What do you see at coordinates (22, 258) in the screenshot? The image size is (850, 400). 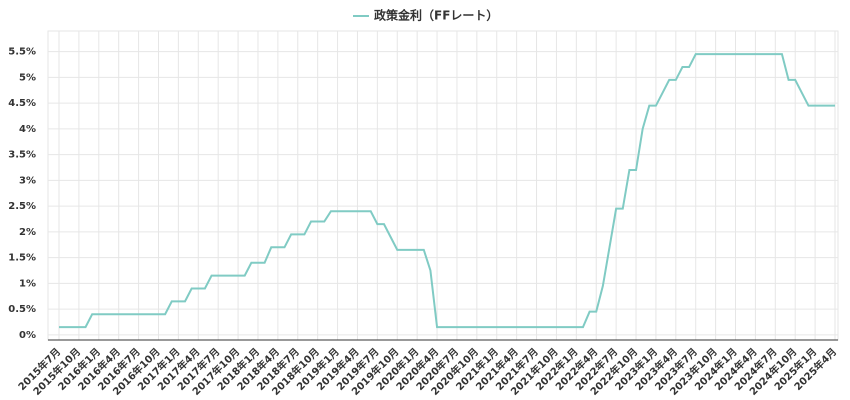 I see `y-tick-label: 1.5%` at bounding box center [22, 258].